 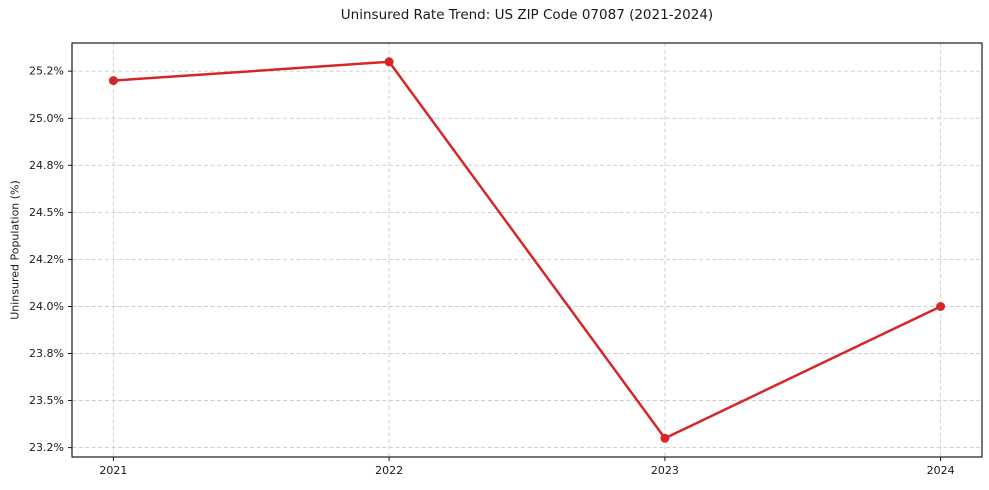 I want to click on y-tick-label: 23.5%, so click(x=46, y=400).